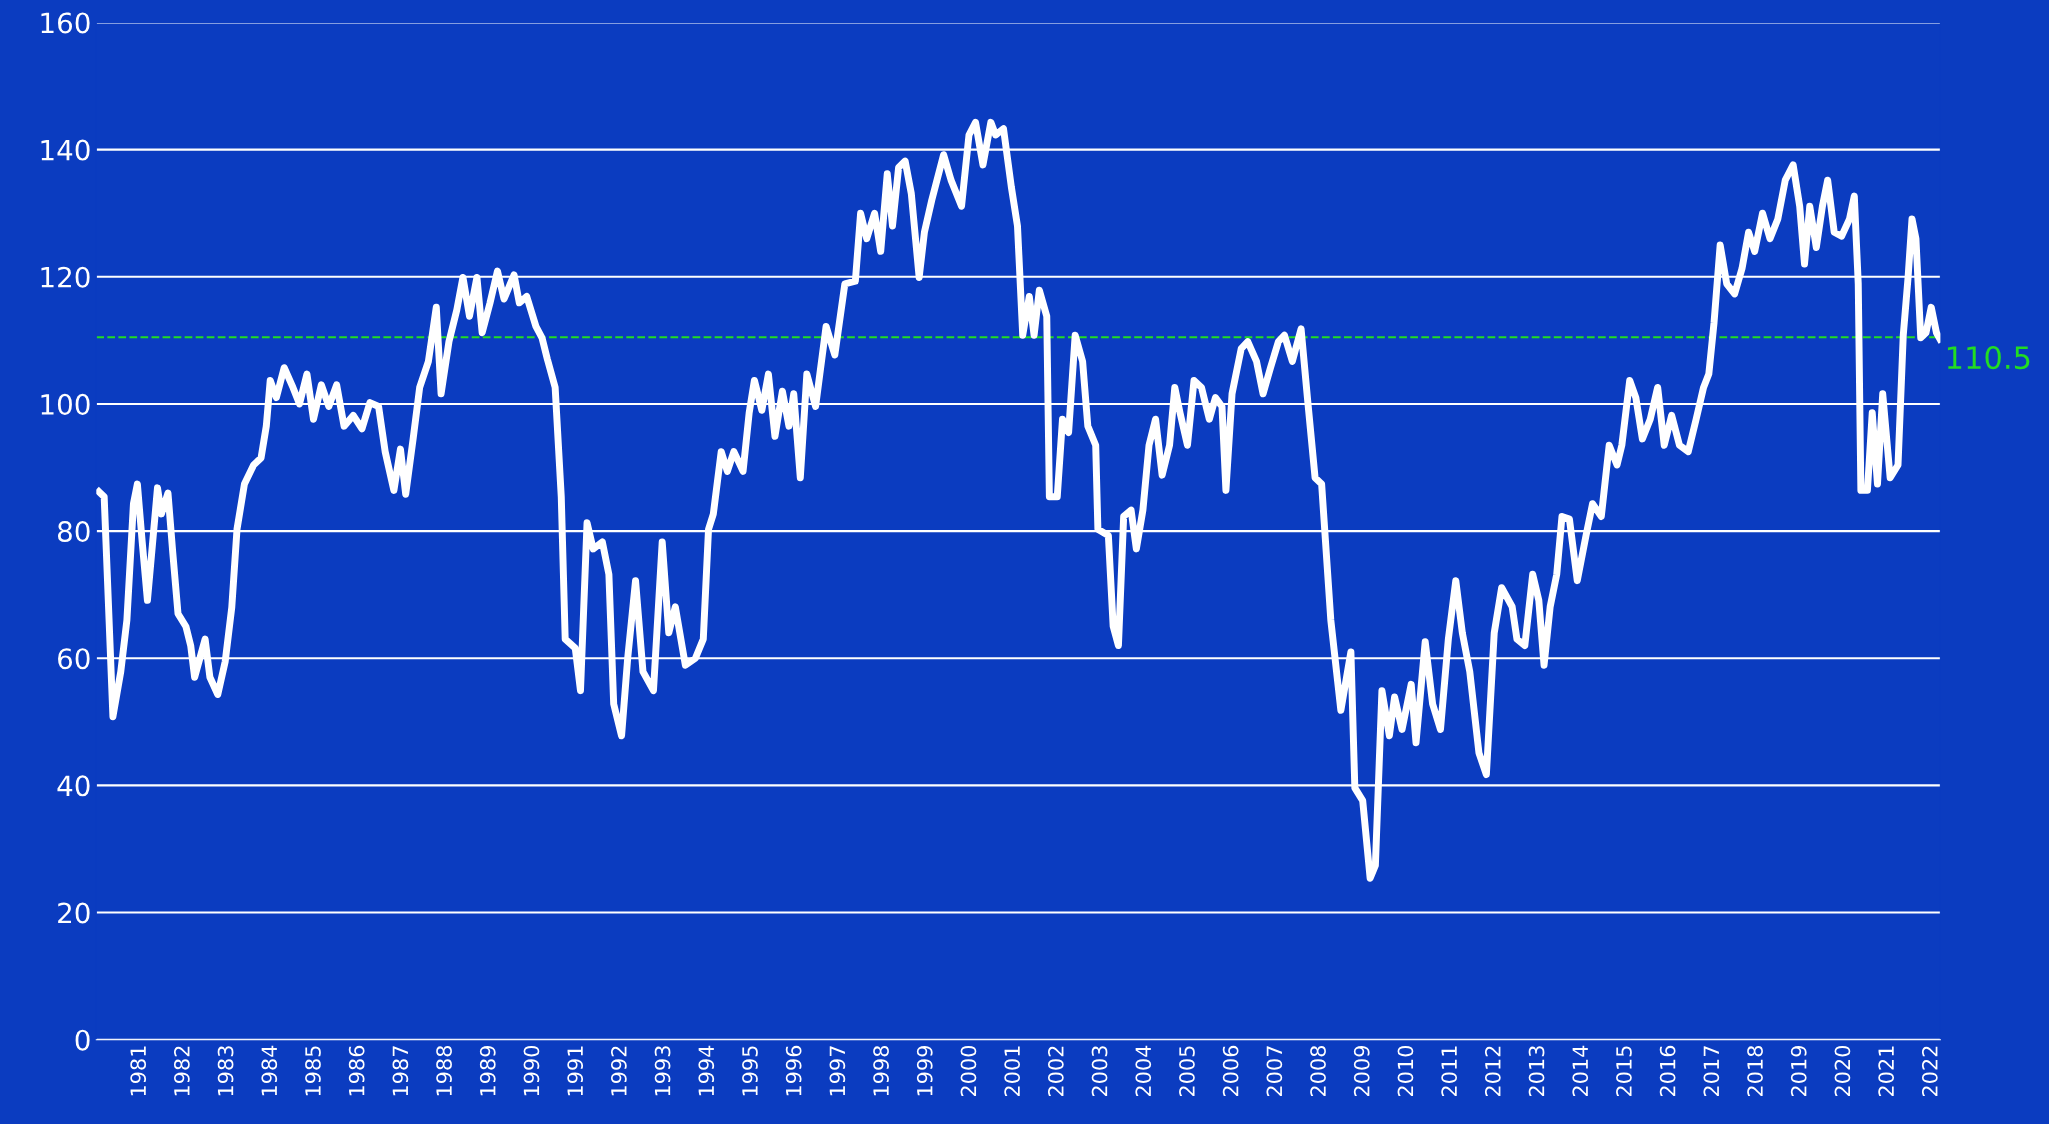  Describe the element at coordinates (138, 1071) in the screenshot. I see `x-tick-label: 1981` at that location.